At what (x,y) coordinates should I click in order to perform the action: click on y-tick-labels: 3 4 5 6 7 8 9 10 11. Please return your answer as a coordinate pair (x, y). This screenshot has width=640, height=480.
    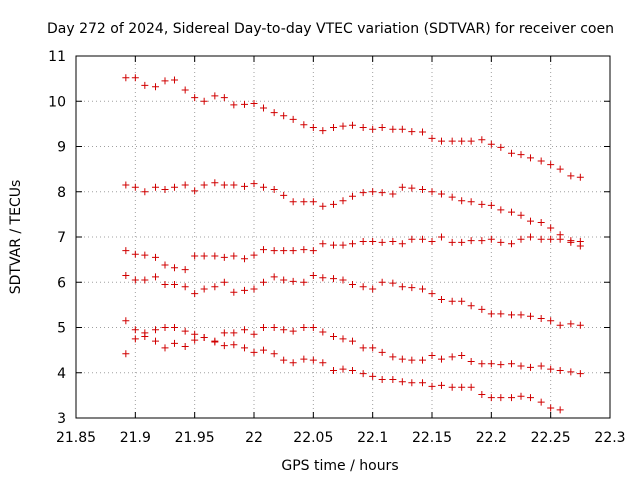
    Looking at the image, I should click on (57, 238).